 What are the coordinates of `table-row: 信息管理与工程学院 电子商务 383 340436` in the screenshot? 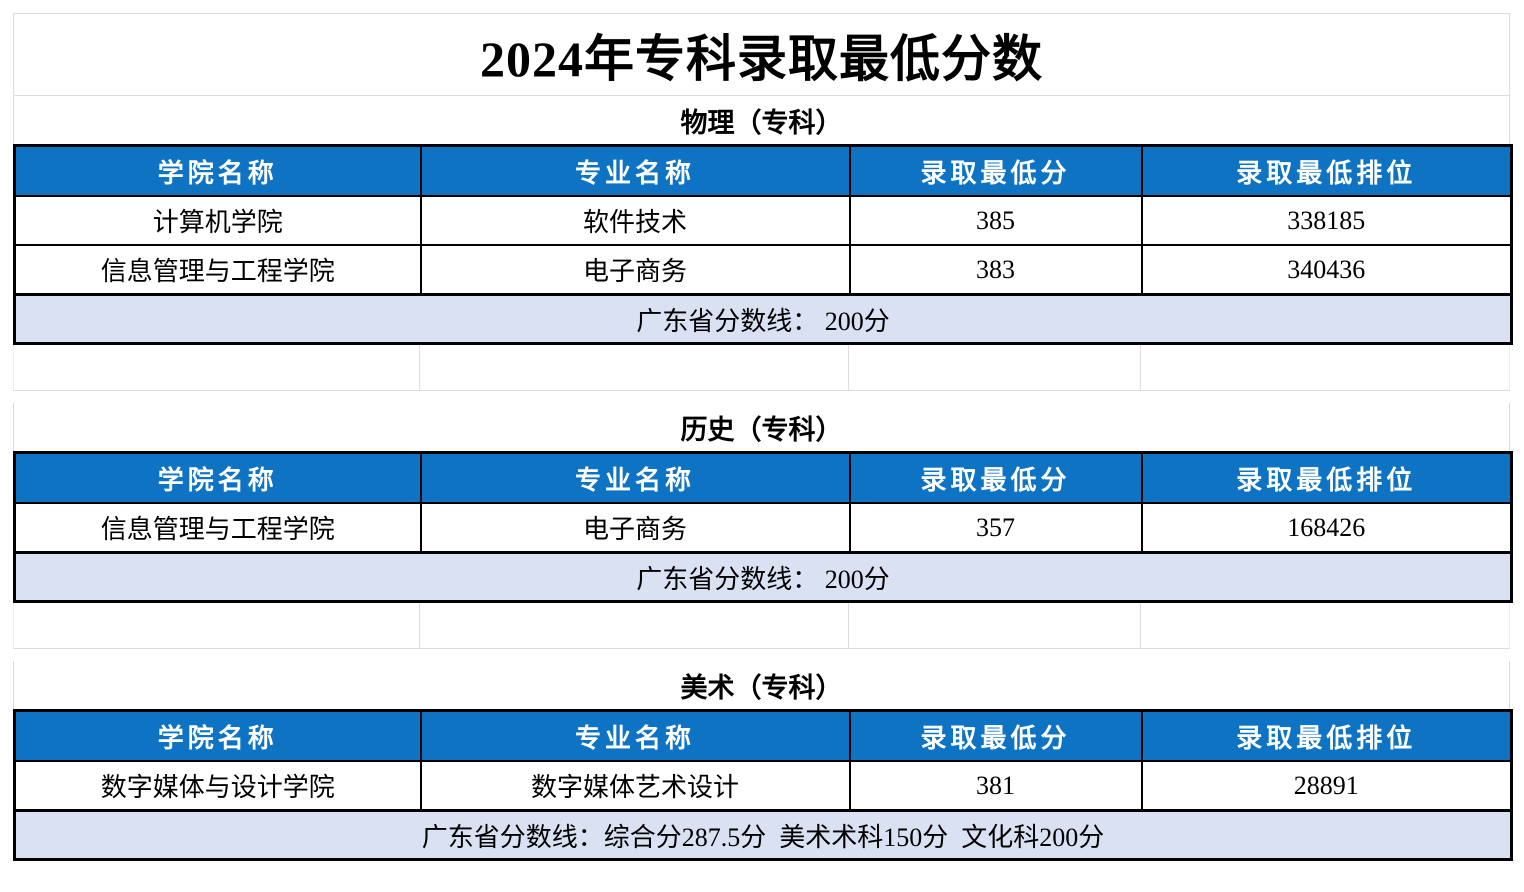 It's located at (763, 270).